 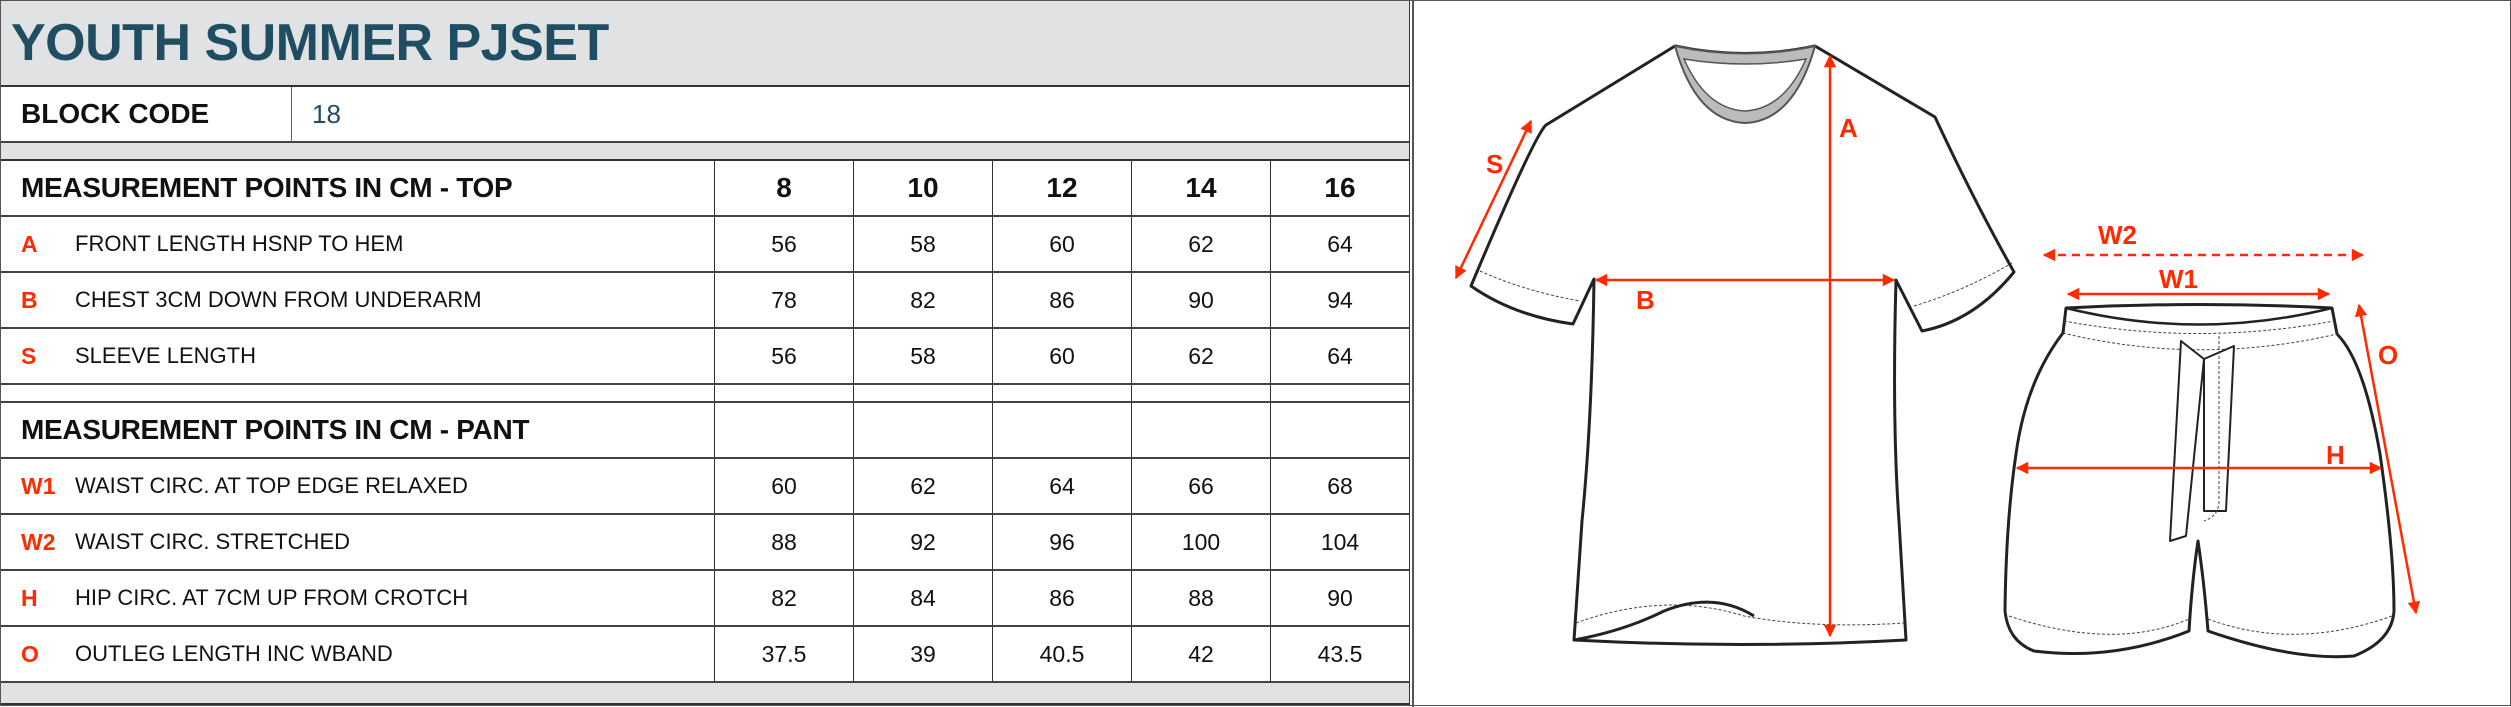 I want to click on measurement-description: WAIST CIRC. STRETCHED, so click(x=213, y=541).